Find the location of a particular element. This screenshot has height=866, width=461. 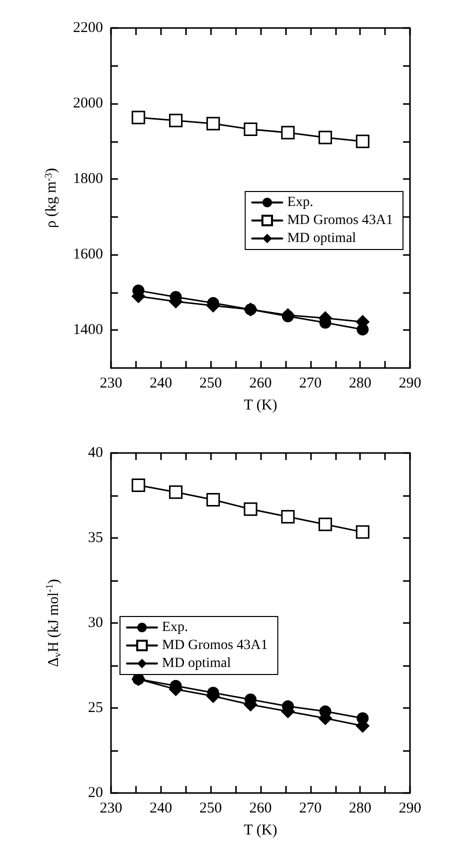

y-axis-title: ρ (kg m-3) is located at coordinates (52, 198).